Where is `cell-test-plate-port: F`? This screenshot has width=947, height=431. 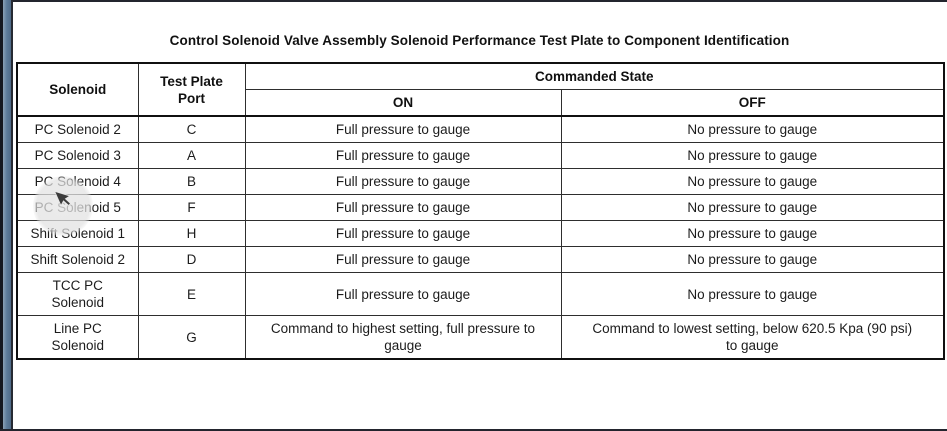 cell-test-plate-port: F is located at coordinates (191, 207).